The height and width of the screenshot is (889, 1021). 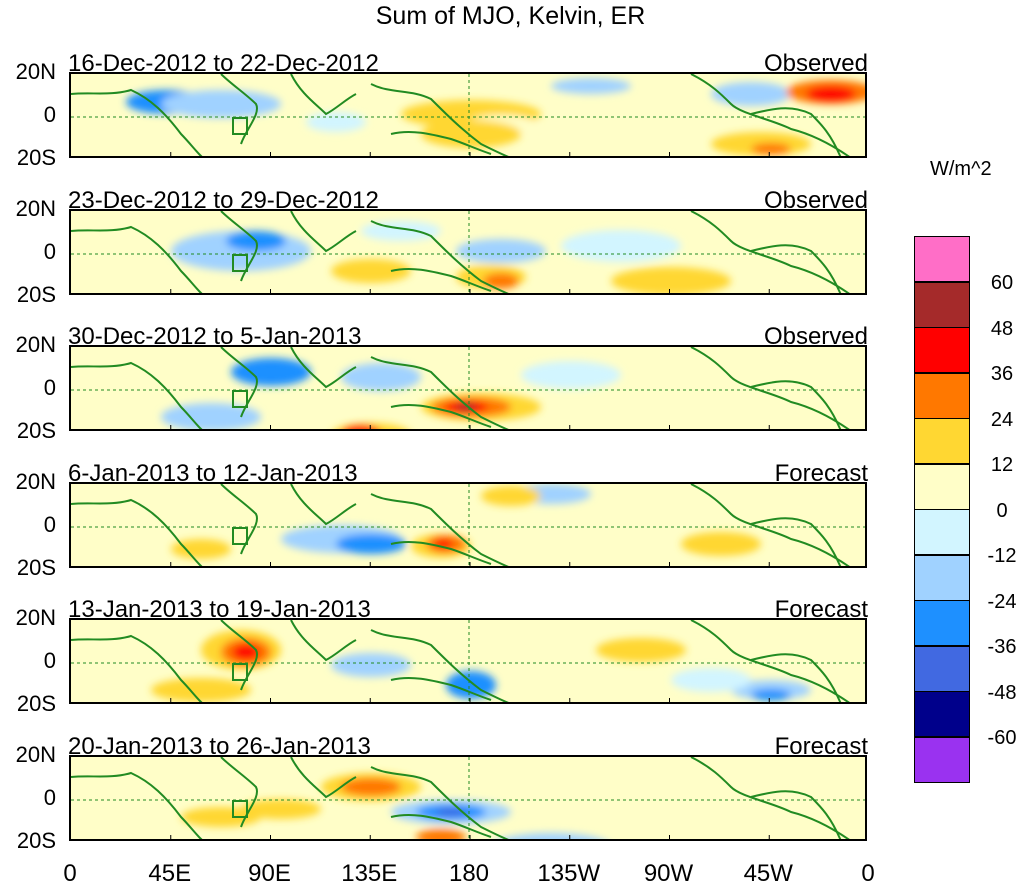 What do you see at coordinates (1002, 283) in the screenshot?
I see `colorbar-label: 60` at bounding box center [1002, 283].